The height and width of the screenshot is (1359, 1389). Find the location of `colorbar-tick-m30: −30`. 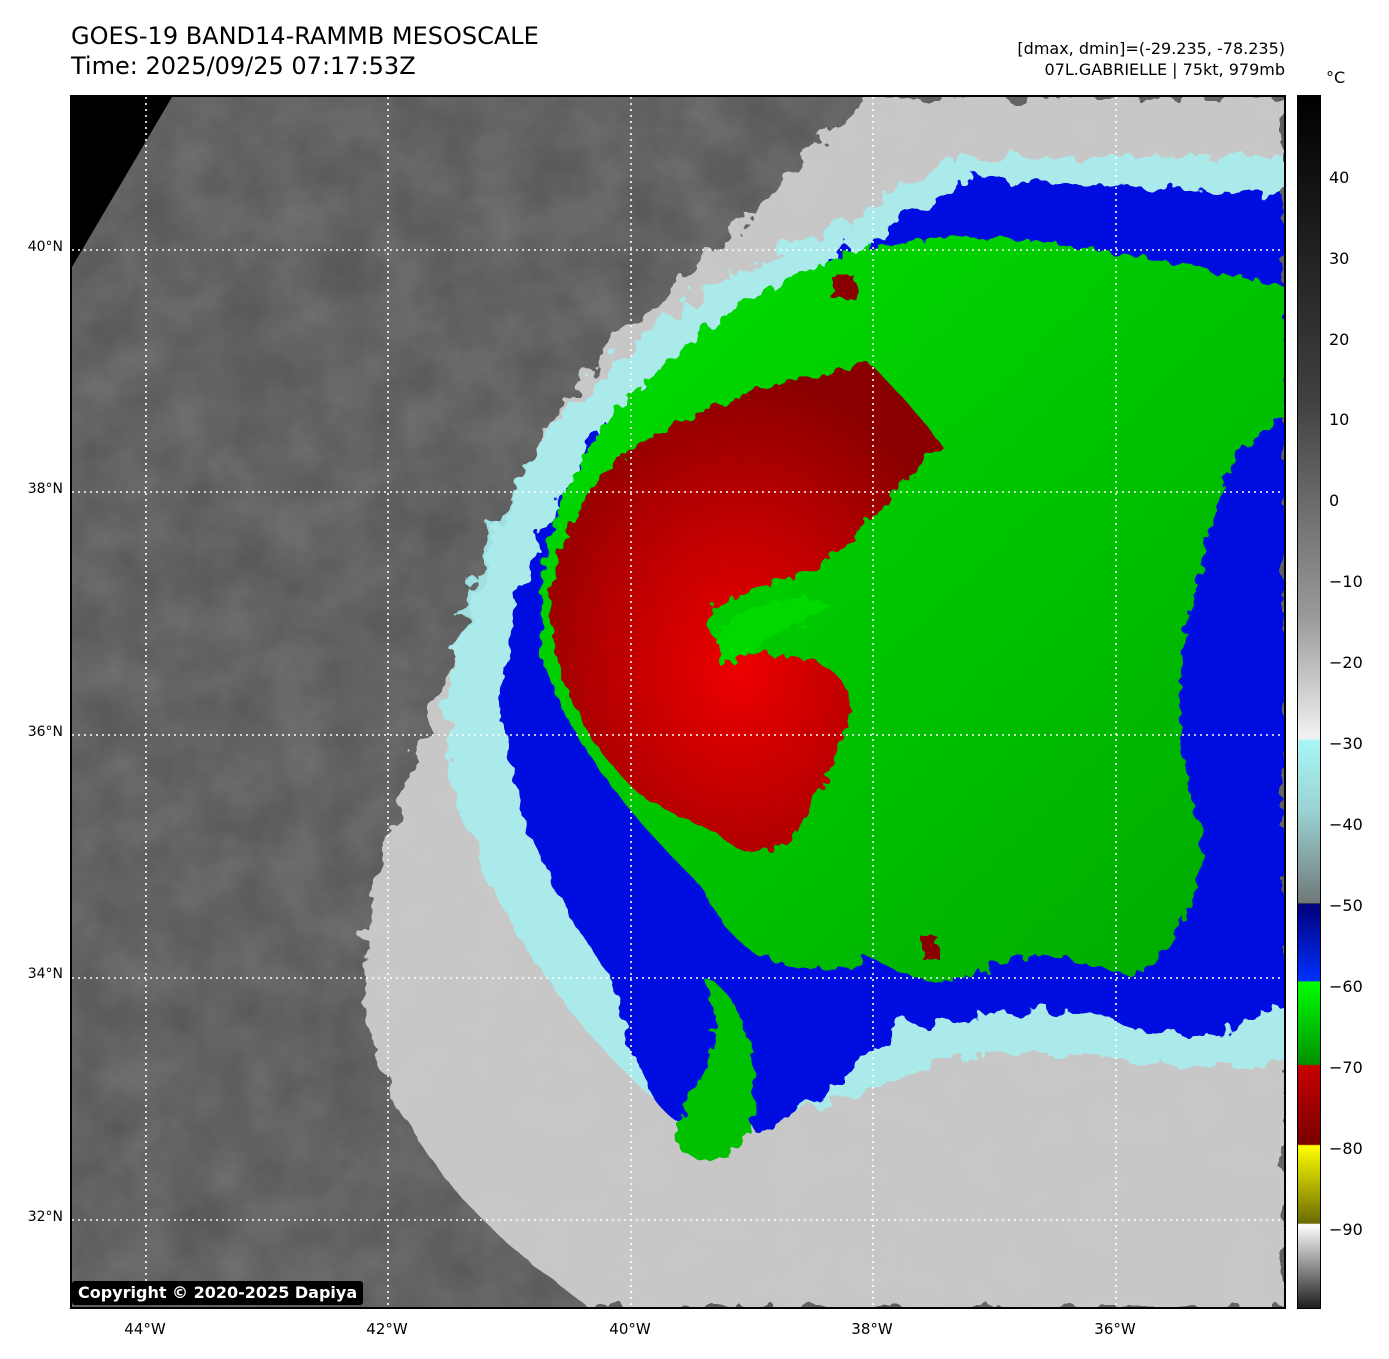

colorbar-tick-m30: −30 is located at coordinates (1346, 743).